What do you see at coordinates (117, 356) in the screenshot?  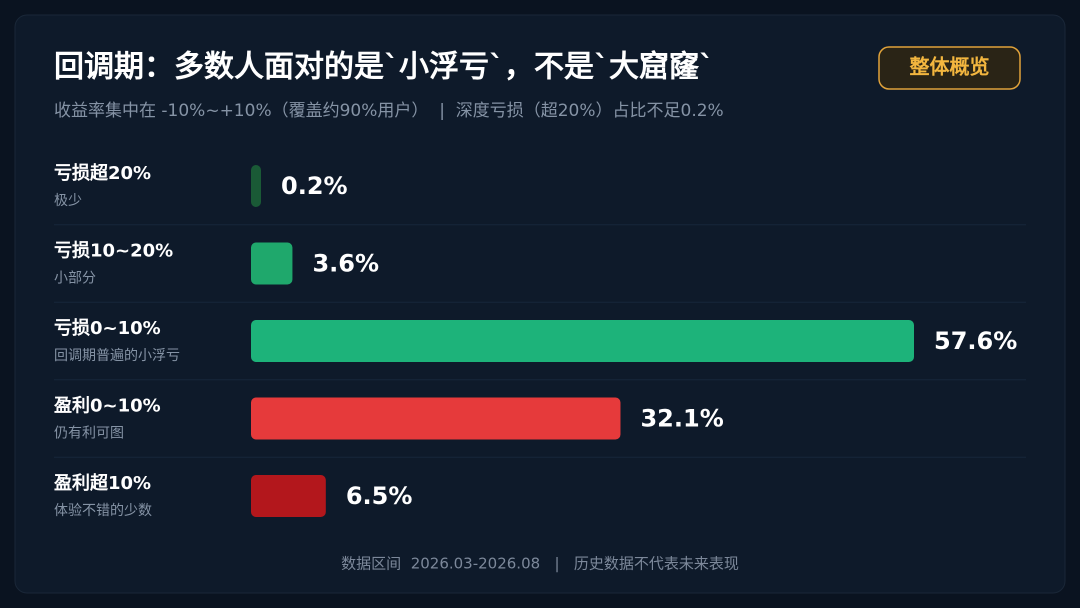 I see `category-sublabel: 回调期普遍的小浮亏` at bounding box center [117, 356].